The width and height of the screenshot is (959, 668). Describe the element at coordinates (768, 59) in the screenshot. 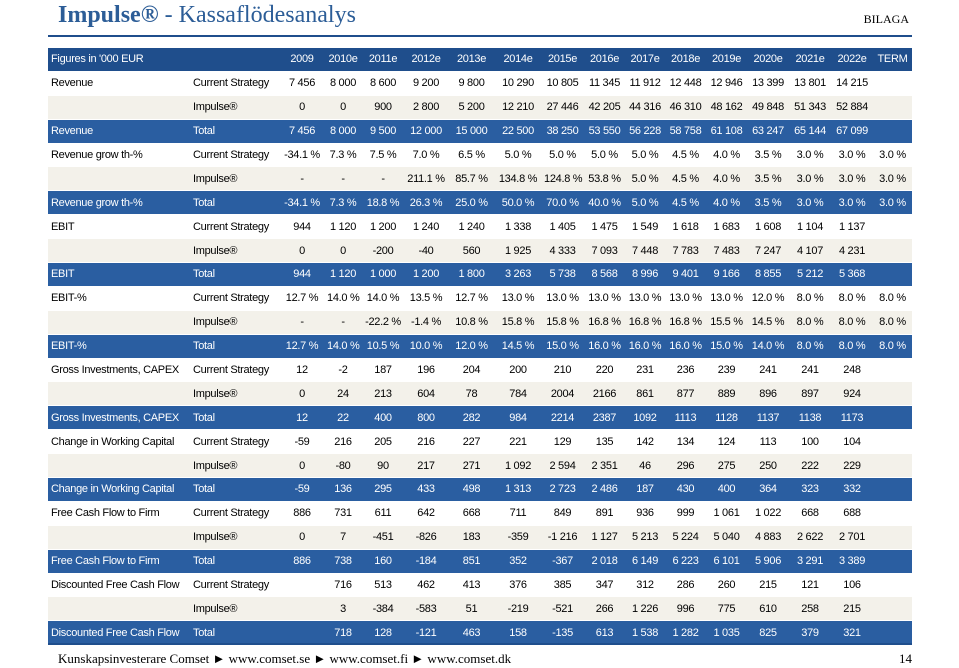

I see `header-year: 2020e` at that location.